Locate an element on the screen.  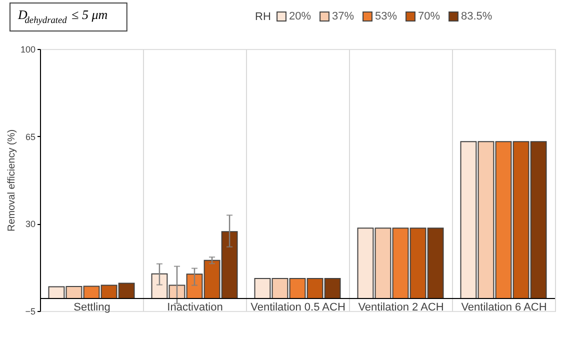
legend-label: 37% is located at coordinates (343, 16).